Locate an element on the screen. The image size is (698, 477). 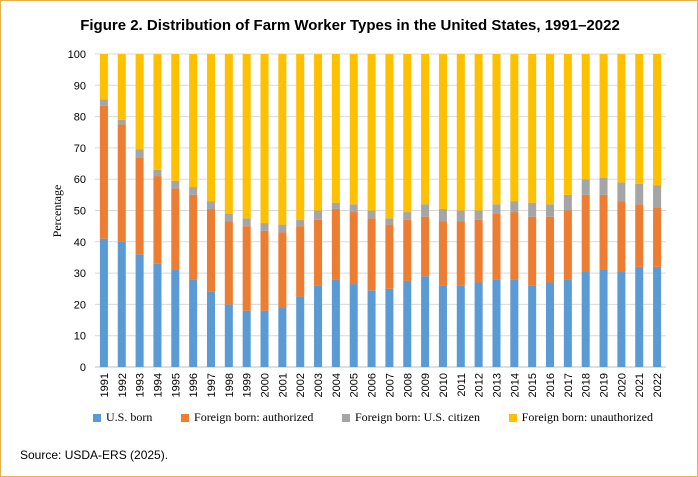
x-tick-label: 2002 is located at coordinates (301, 385).